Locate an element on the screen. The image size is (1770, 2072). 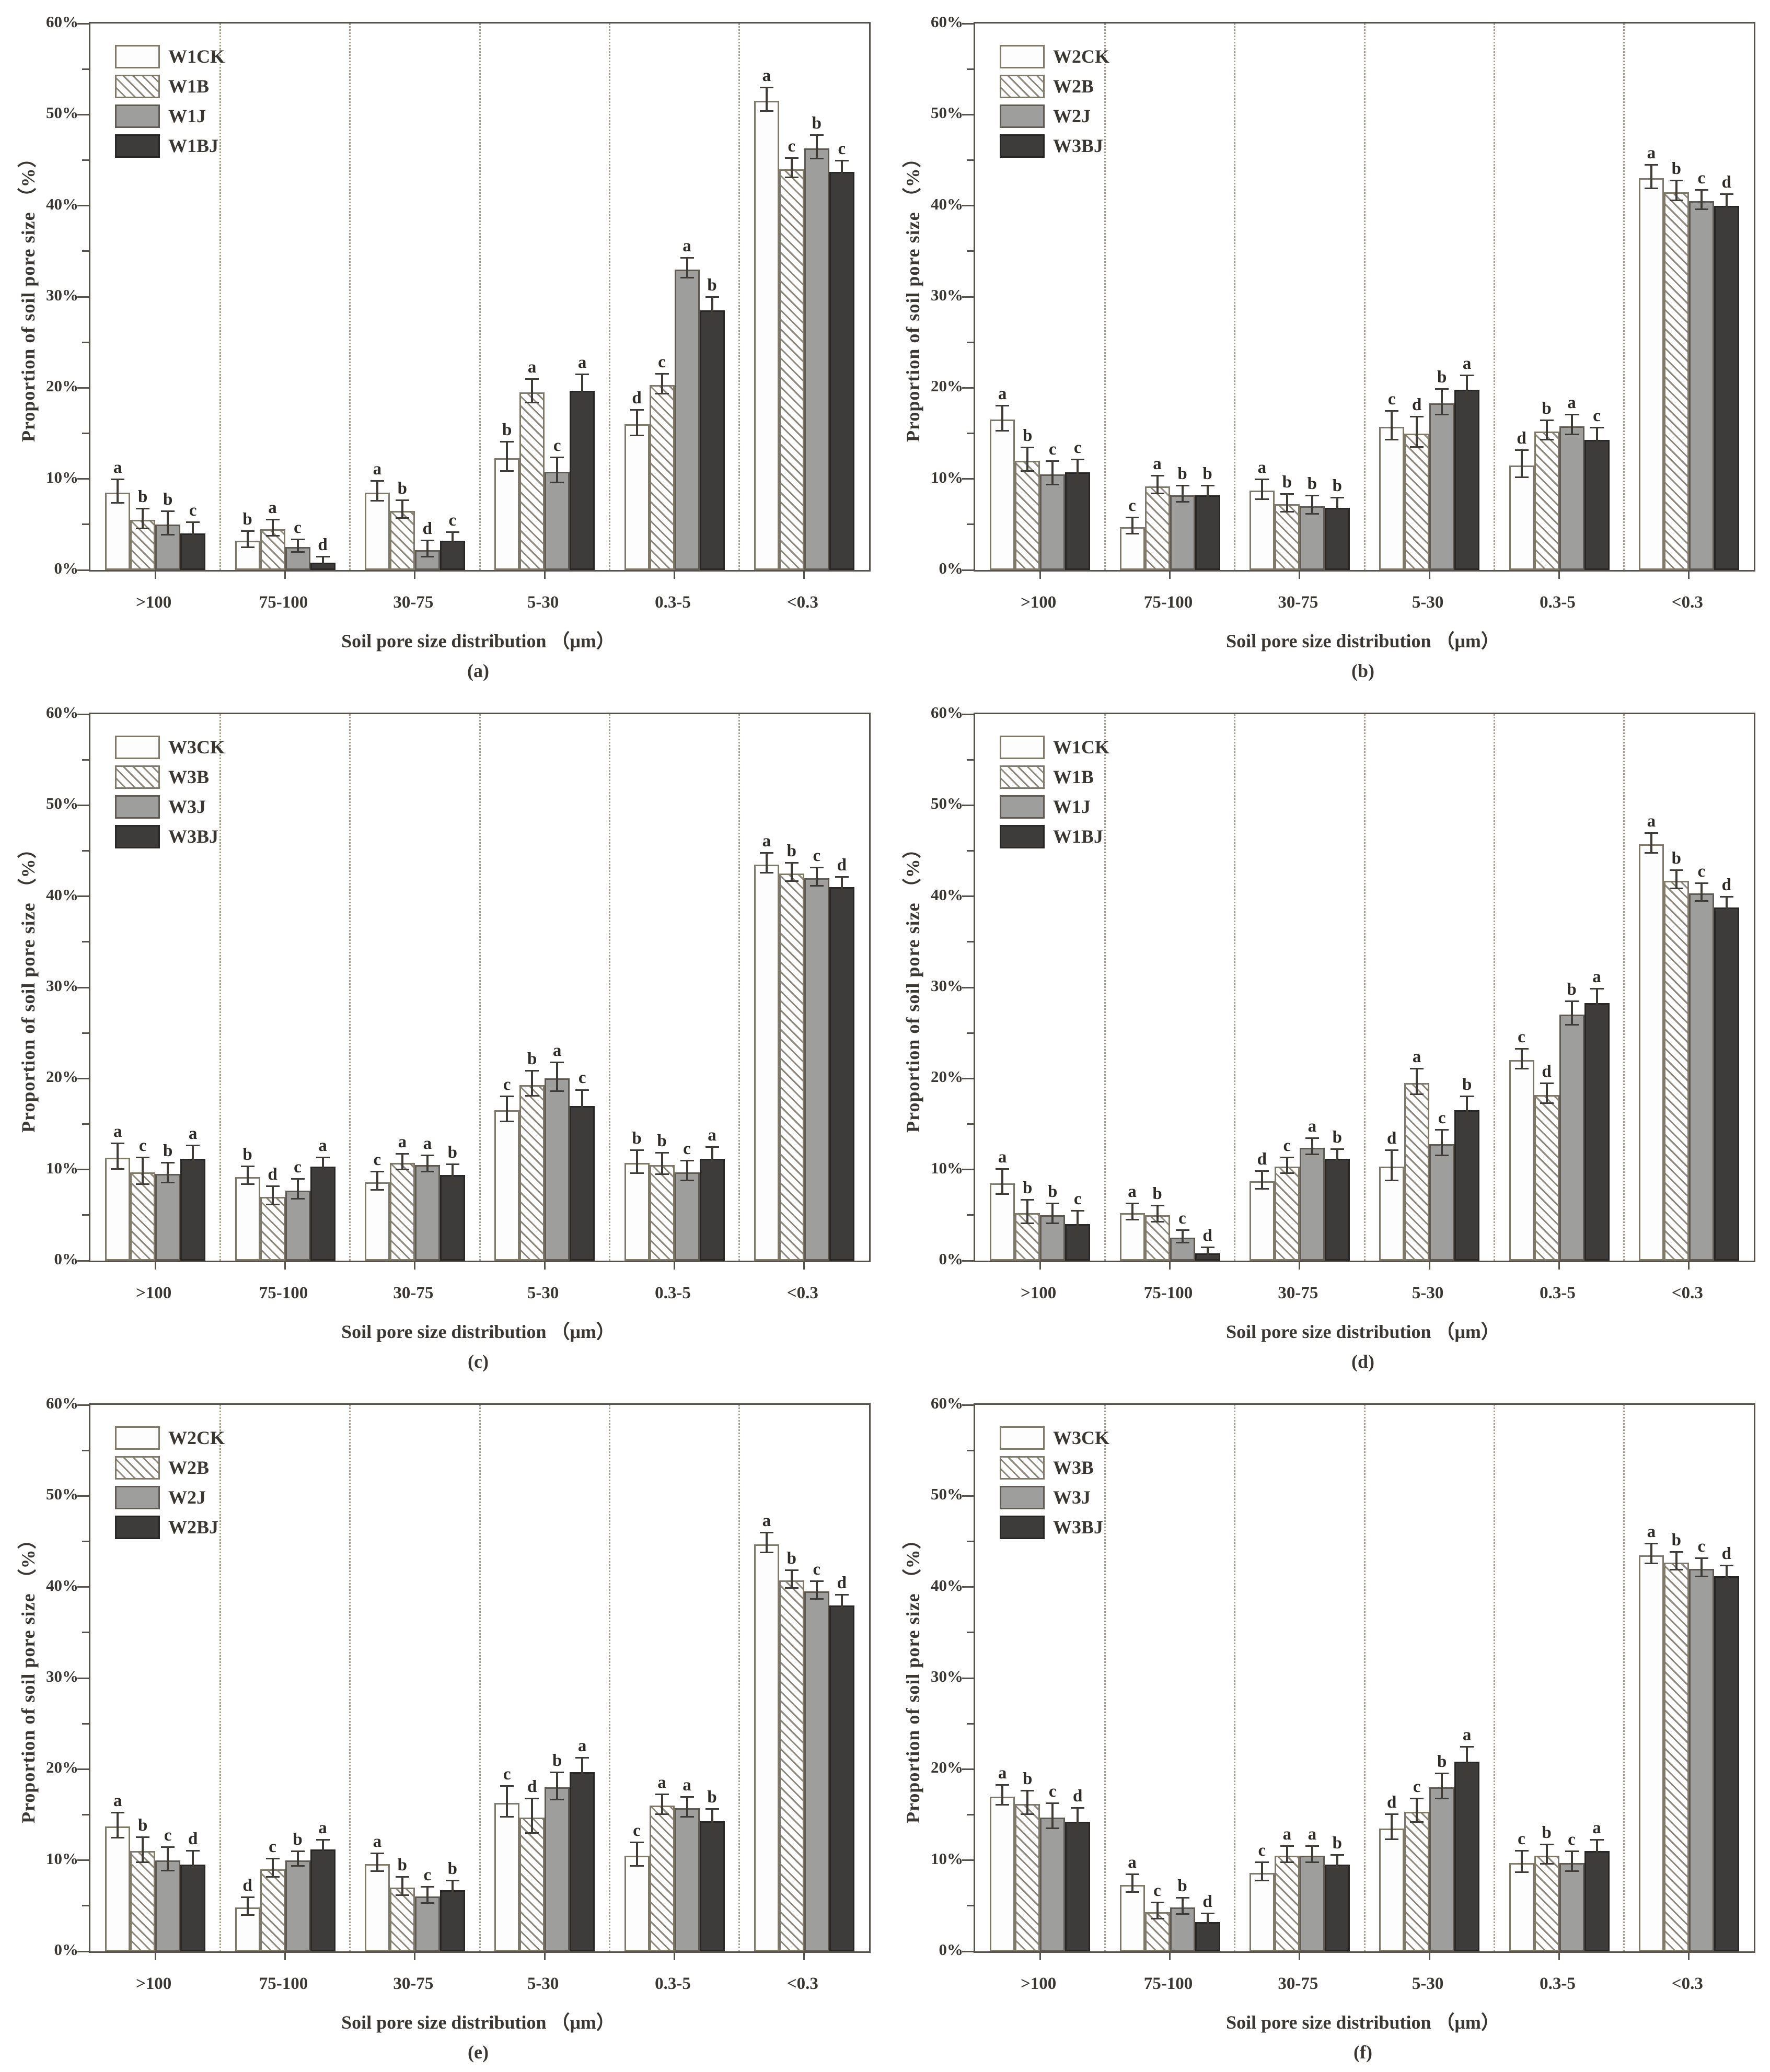
x-tick-label: >100 is located at coordinates (154, 602).